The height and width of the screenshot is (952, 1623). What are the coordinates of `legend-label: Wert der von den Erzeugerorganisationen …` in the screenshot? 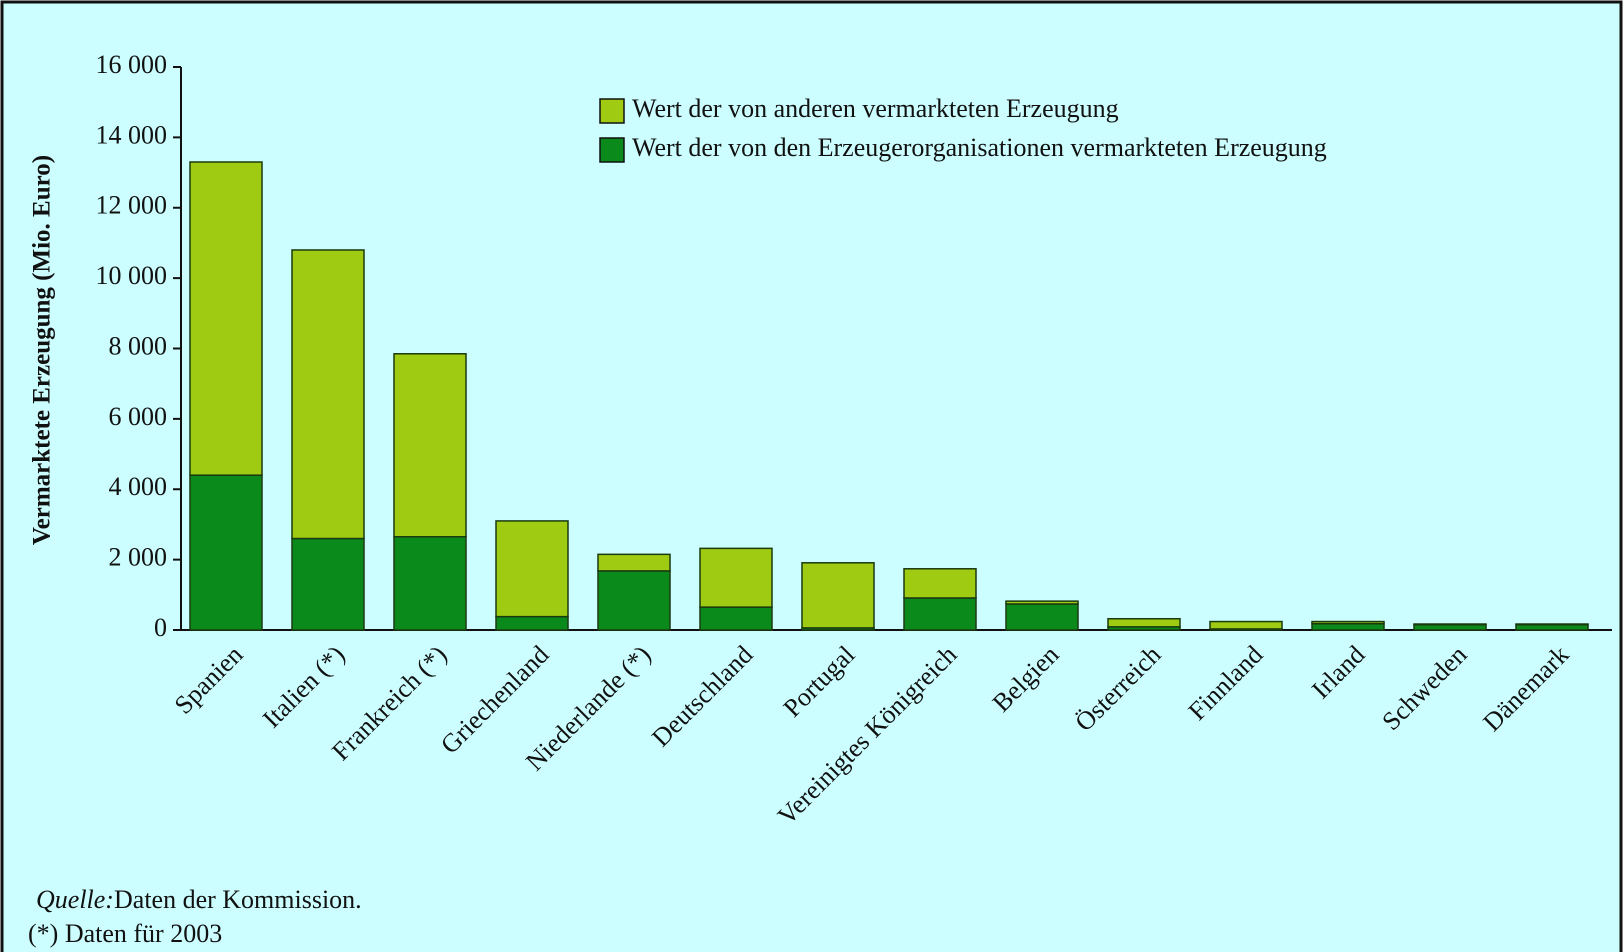 It's located at (979, 147).